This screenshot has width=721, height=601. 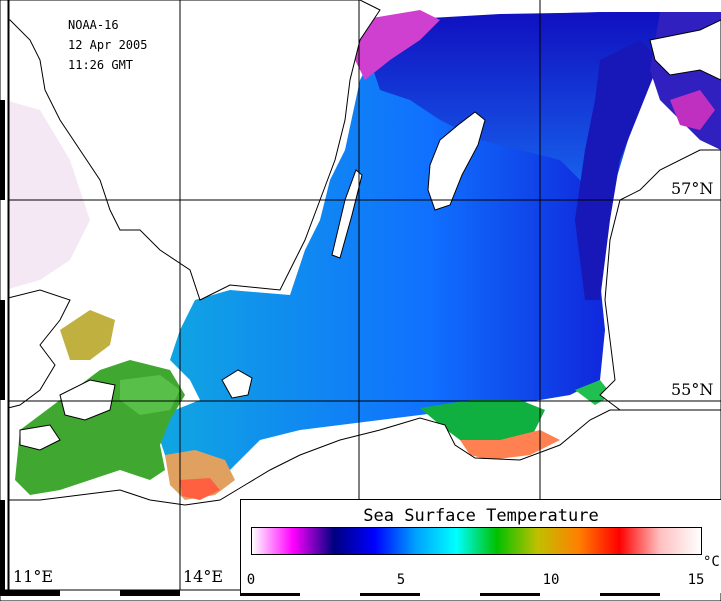 I want to click on legend-unit: °C, so click(x=711, y=562).